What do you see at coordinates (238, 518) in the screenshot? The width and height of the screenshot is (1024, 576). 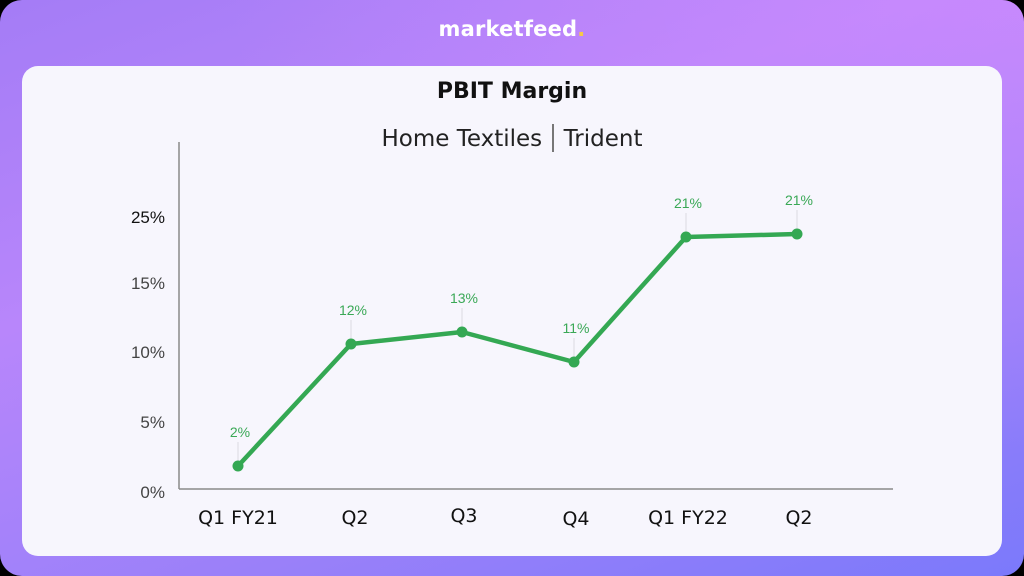 I see `x-tick-label: Q1 FY21` at bounding box center [238, 518].